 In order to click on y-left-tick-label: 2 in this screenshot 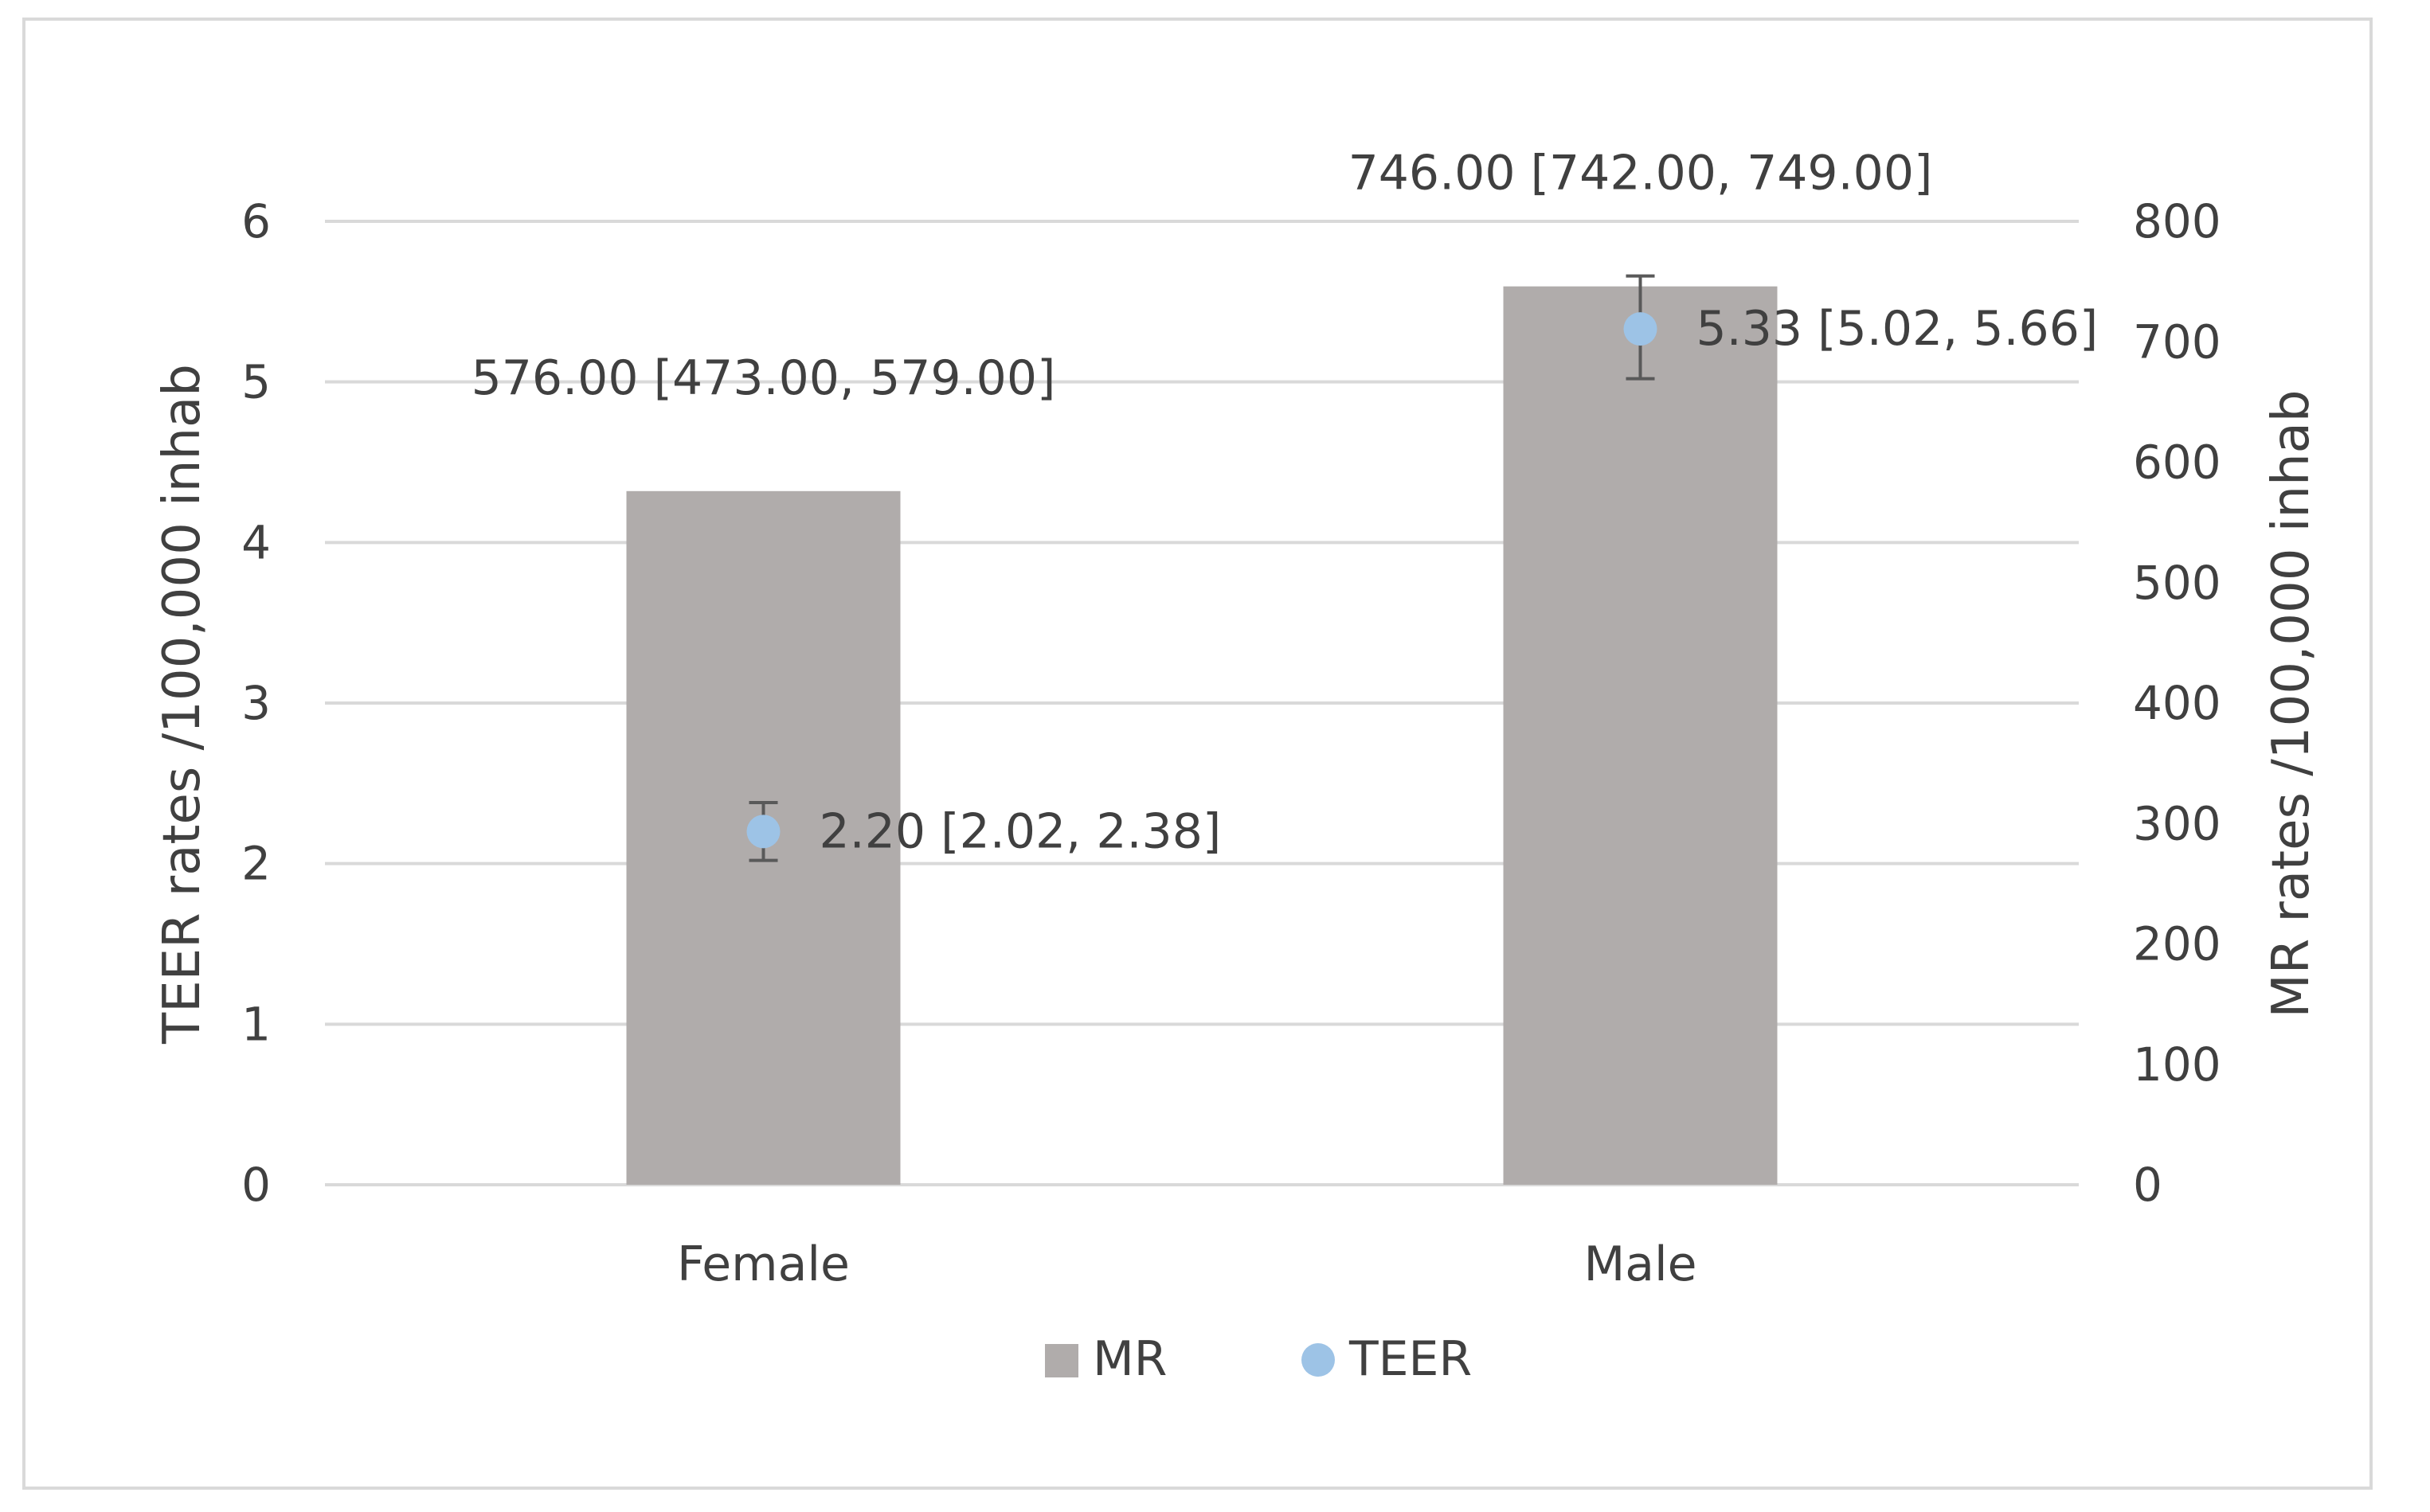, I will do `click(256, 864)`.